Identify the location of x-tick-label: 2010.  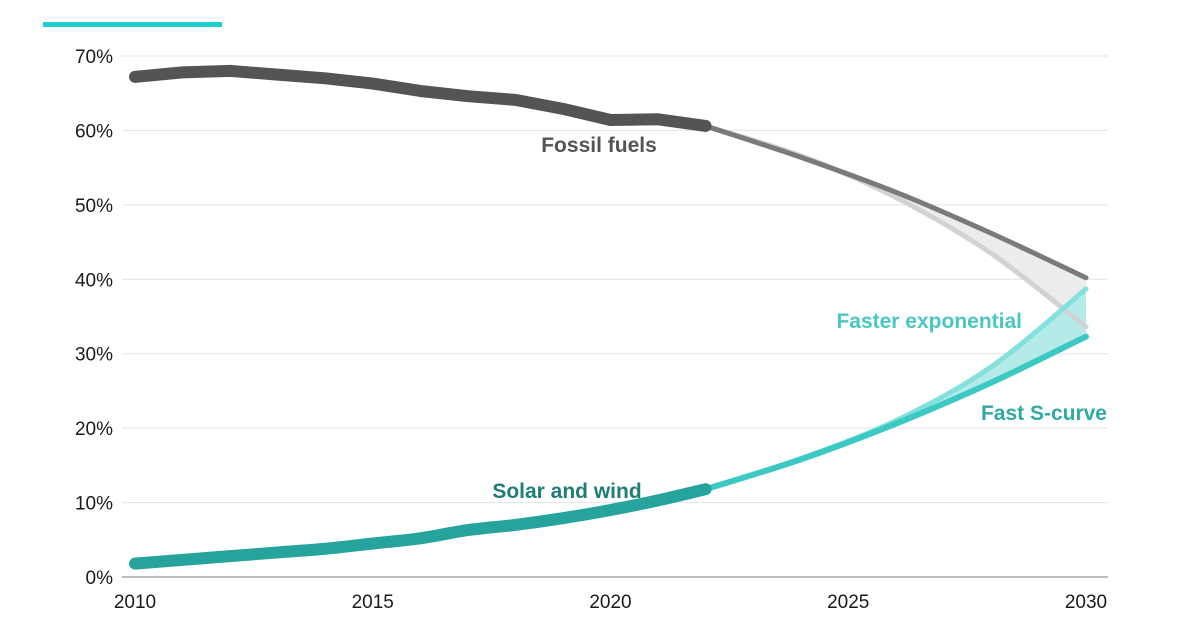
(135, 602).